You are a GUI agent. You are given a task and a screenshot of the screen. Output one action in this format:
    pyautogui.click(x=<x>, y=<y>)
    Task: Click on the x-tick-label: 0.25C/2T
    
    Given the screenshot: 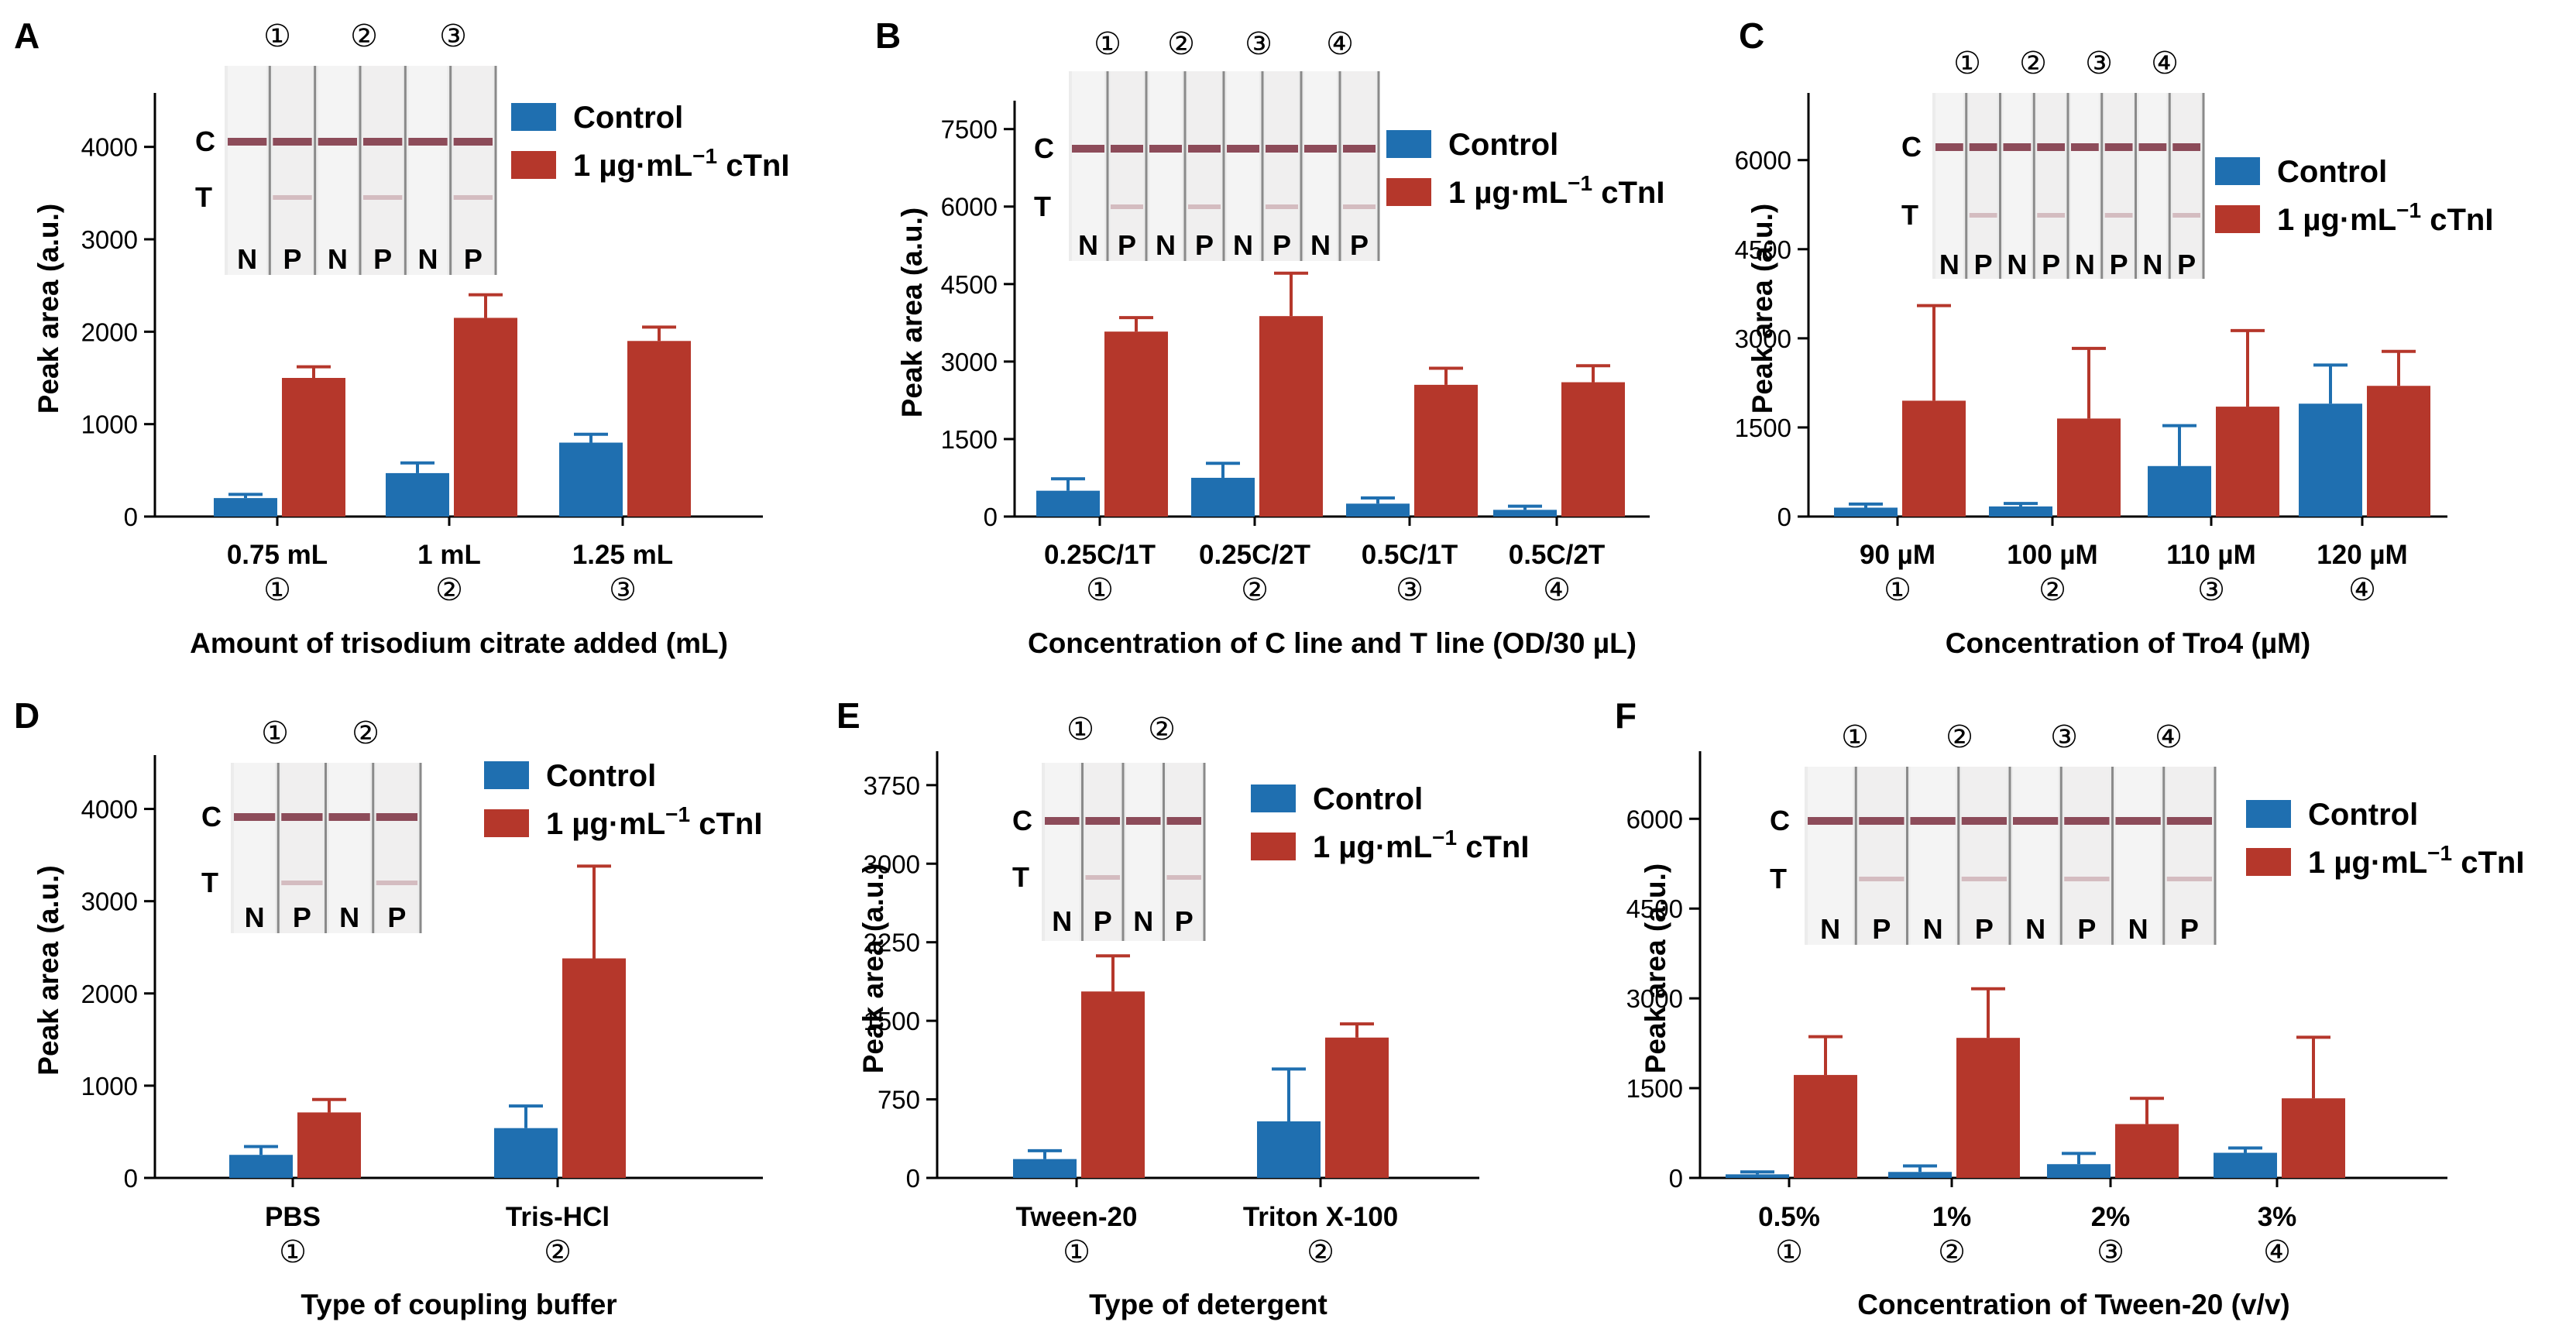 What is the action you would take?
    pyautogui.click(x=1254, y=555)
    